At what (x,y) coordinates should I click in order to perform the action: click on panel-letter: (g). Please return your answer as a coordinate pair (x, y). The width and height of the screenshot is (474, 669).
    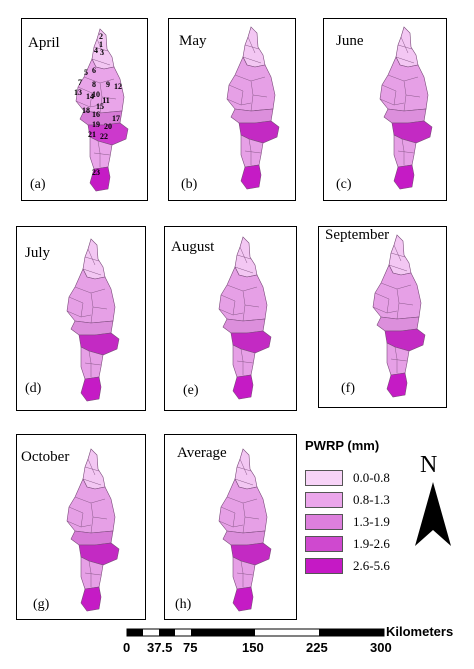
    Looking at the image, I should click on (41, 604).